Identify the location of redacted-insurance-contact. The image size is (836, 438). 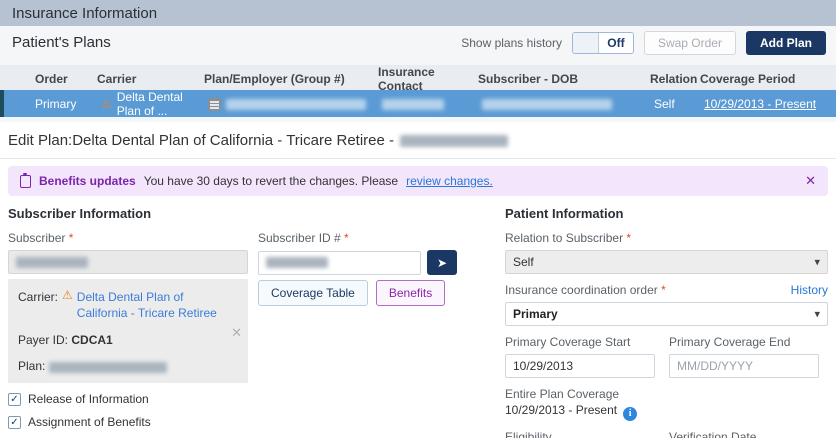
(413, 105).